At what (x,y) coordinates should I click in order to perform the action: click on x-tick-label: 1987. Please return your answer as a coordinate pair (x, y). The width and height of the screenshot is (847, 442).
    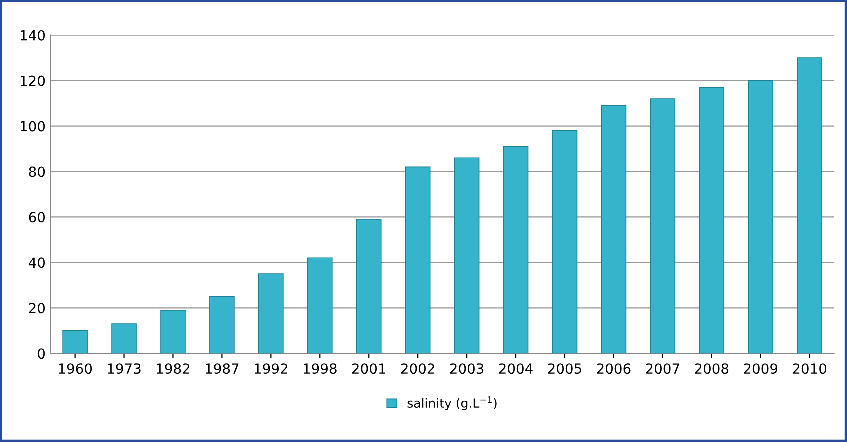
    Looking at the image, I should click on (222, 369).